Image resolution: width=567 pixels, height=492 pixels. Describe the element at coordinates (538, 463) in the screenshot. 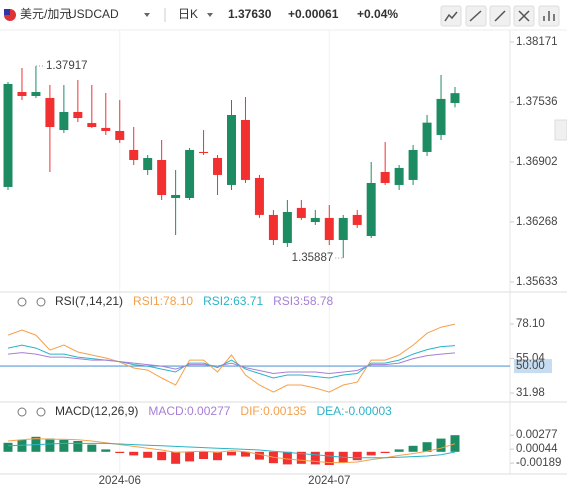

I see `y-tick-label: -0.00189` at that location.